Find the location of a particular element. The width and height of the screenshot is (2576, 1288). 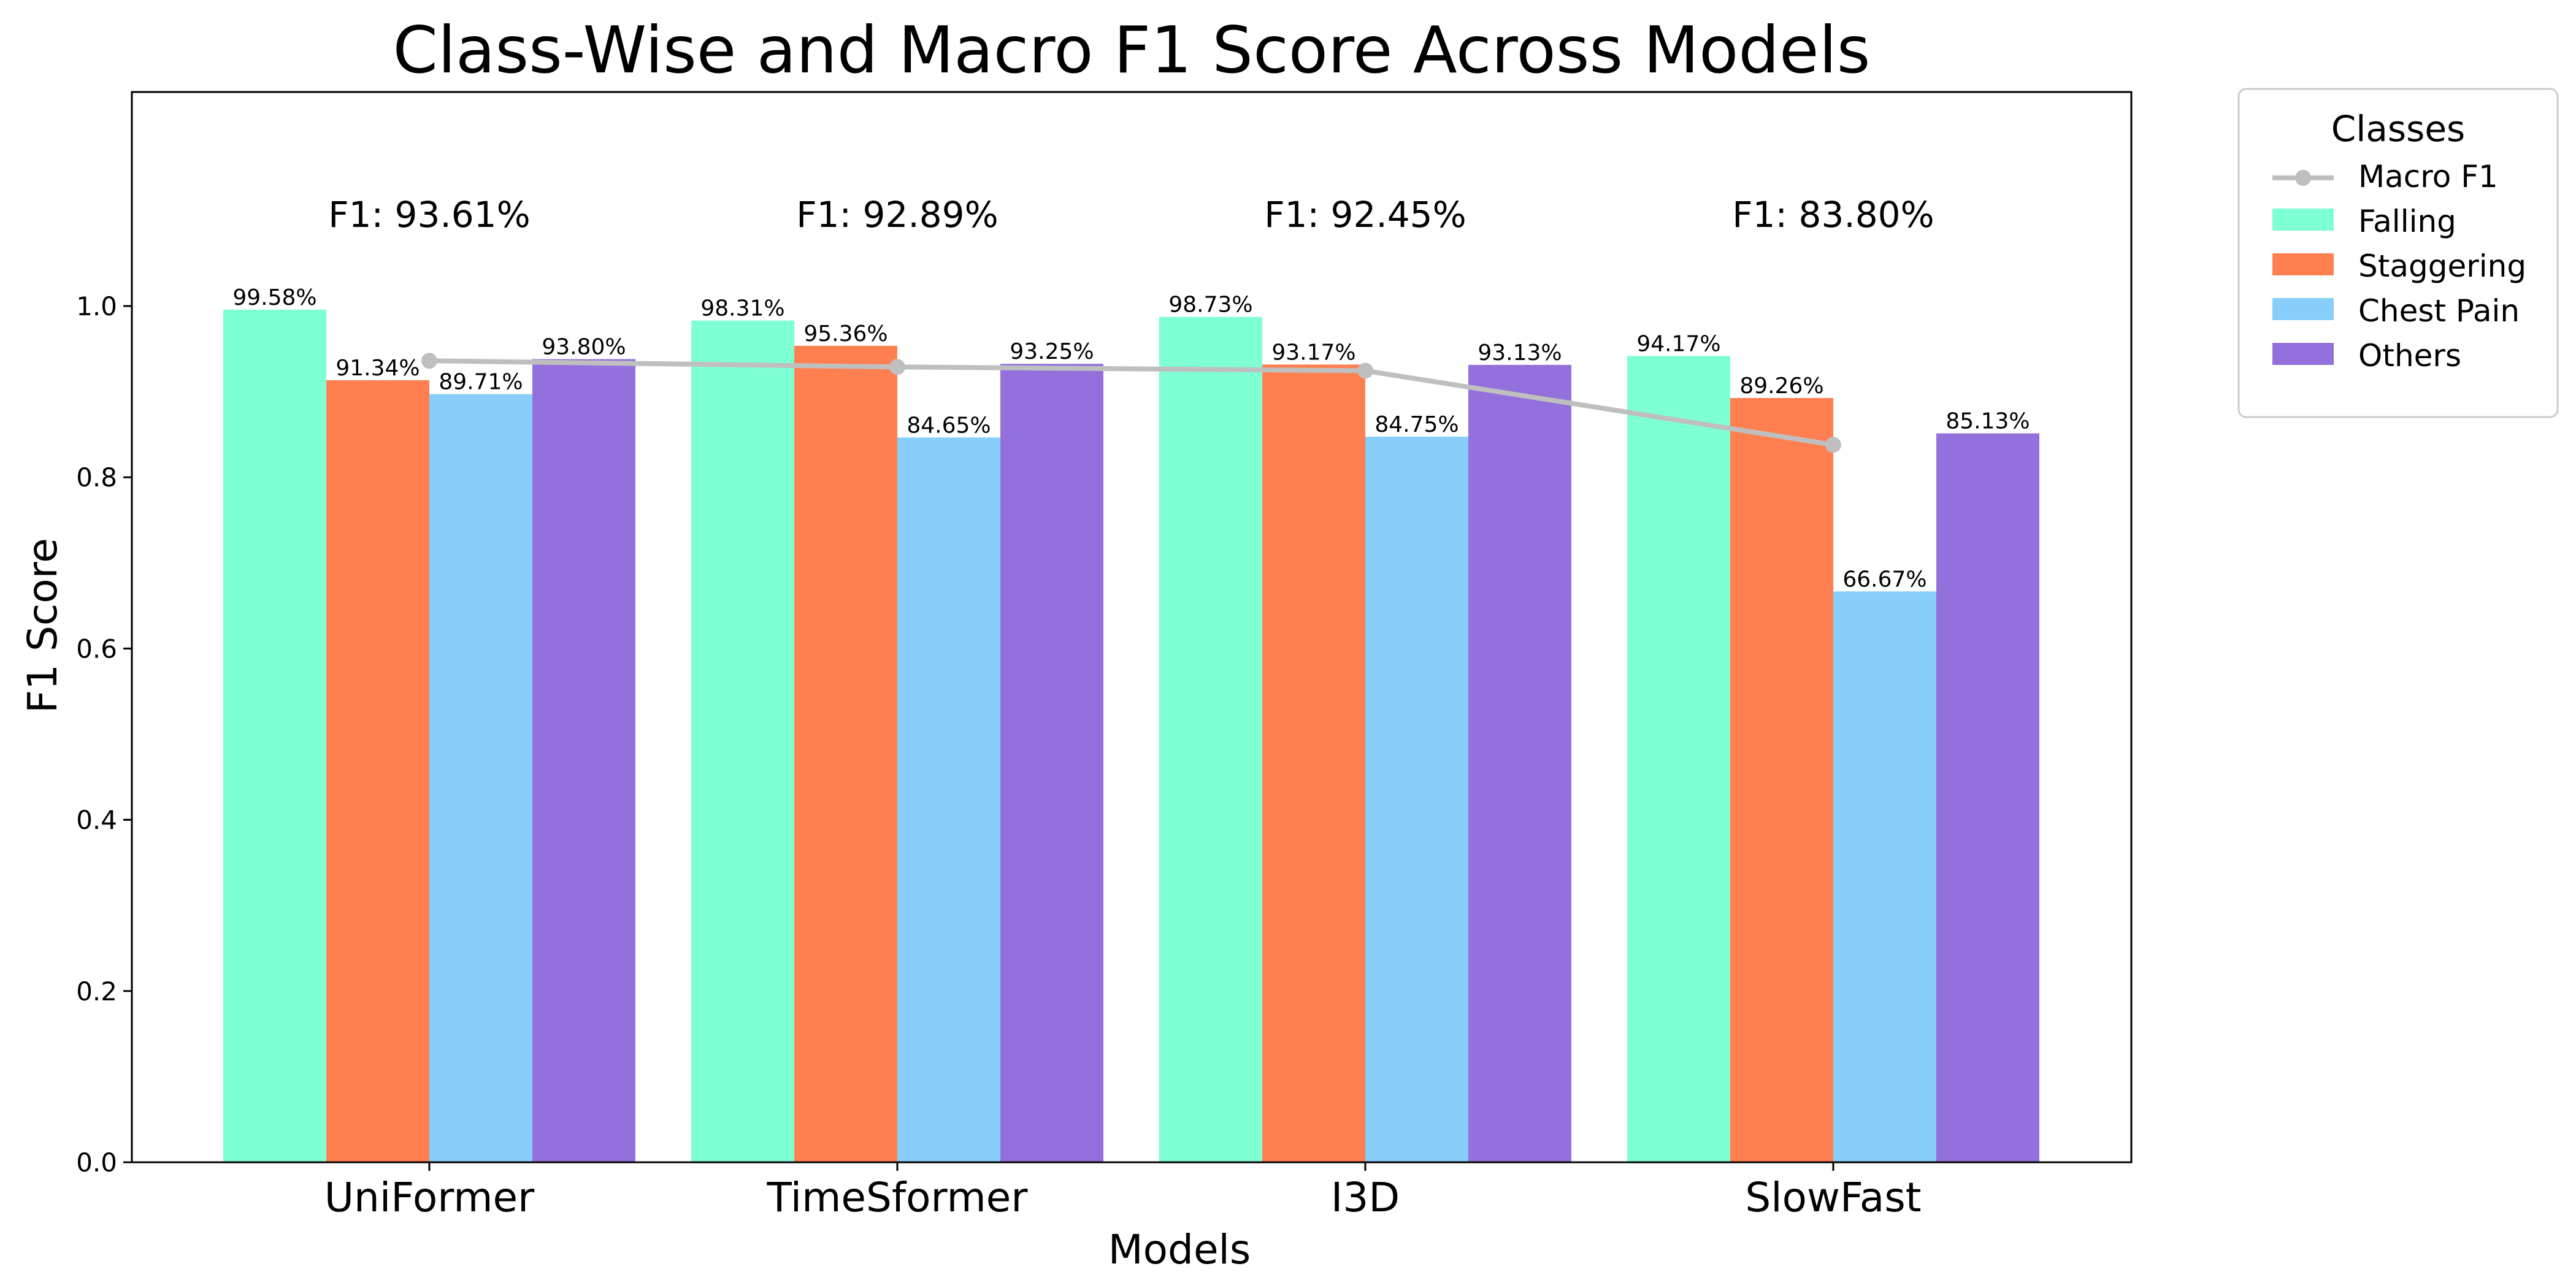

legend-label-chest-pain: Chest Pain is located at coordinates (2439, 311).